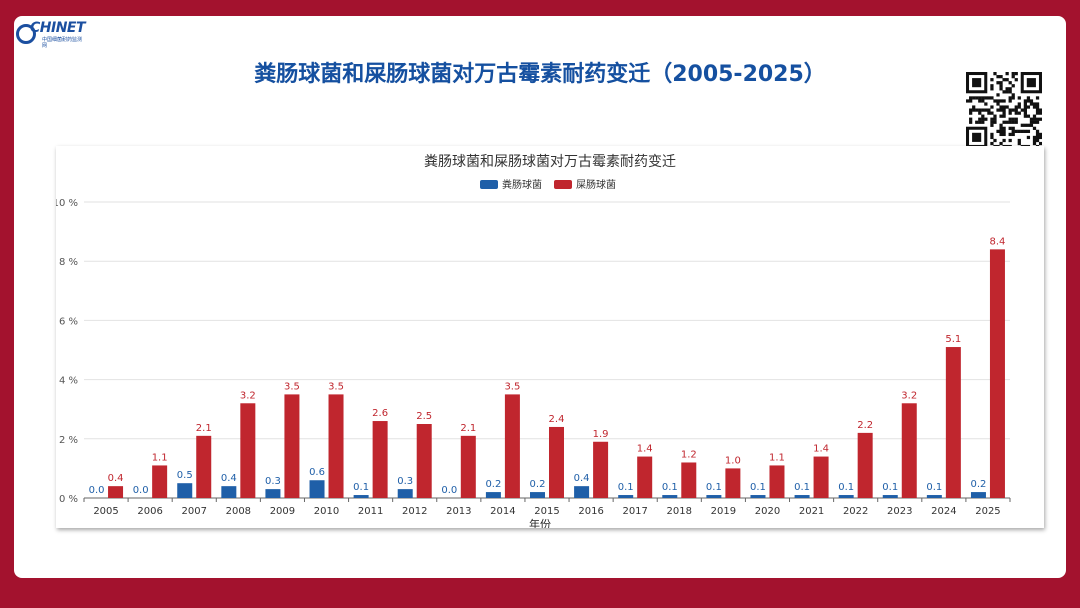 The height and width of the screenshot is (608, 1080). Describe the element at coordinates (590, 511) in the screenshot. I see `x-tick-label: 2016` at that location.